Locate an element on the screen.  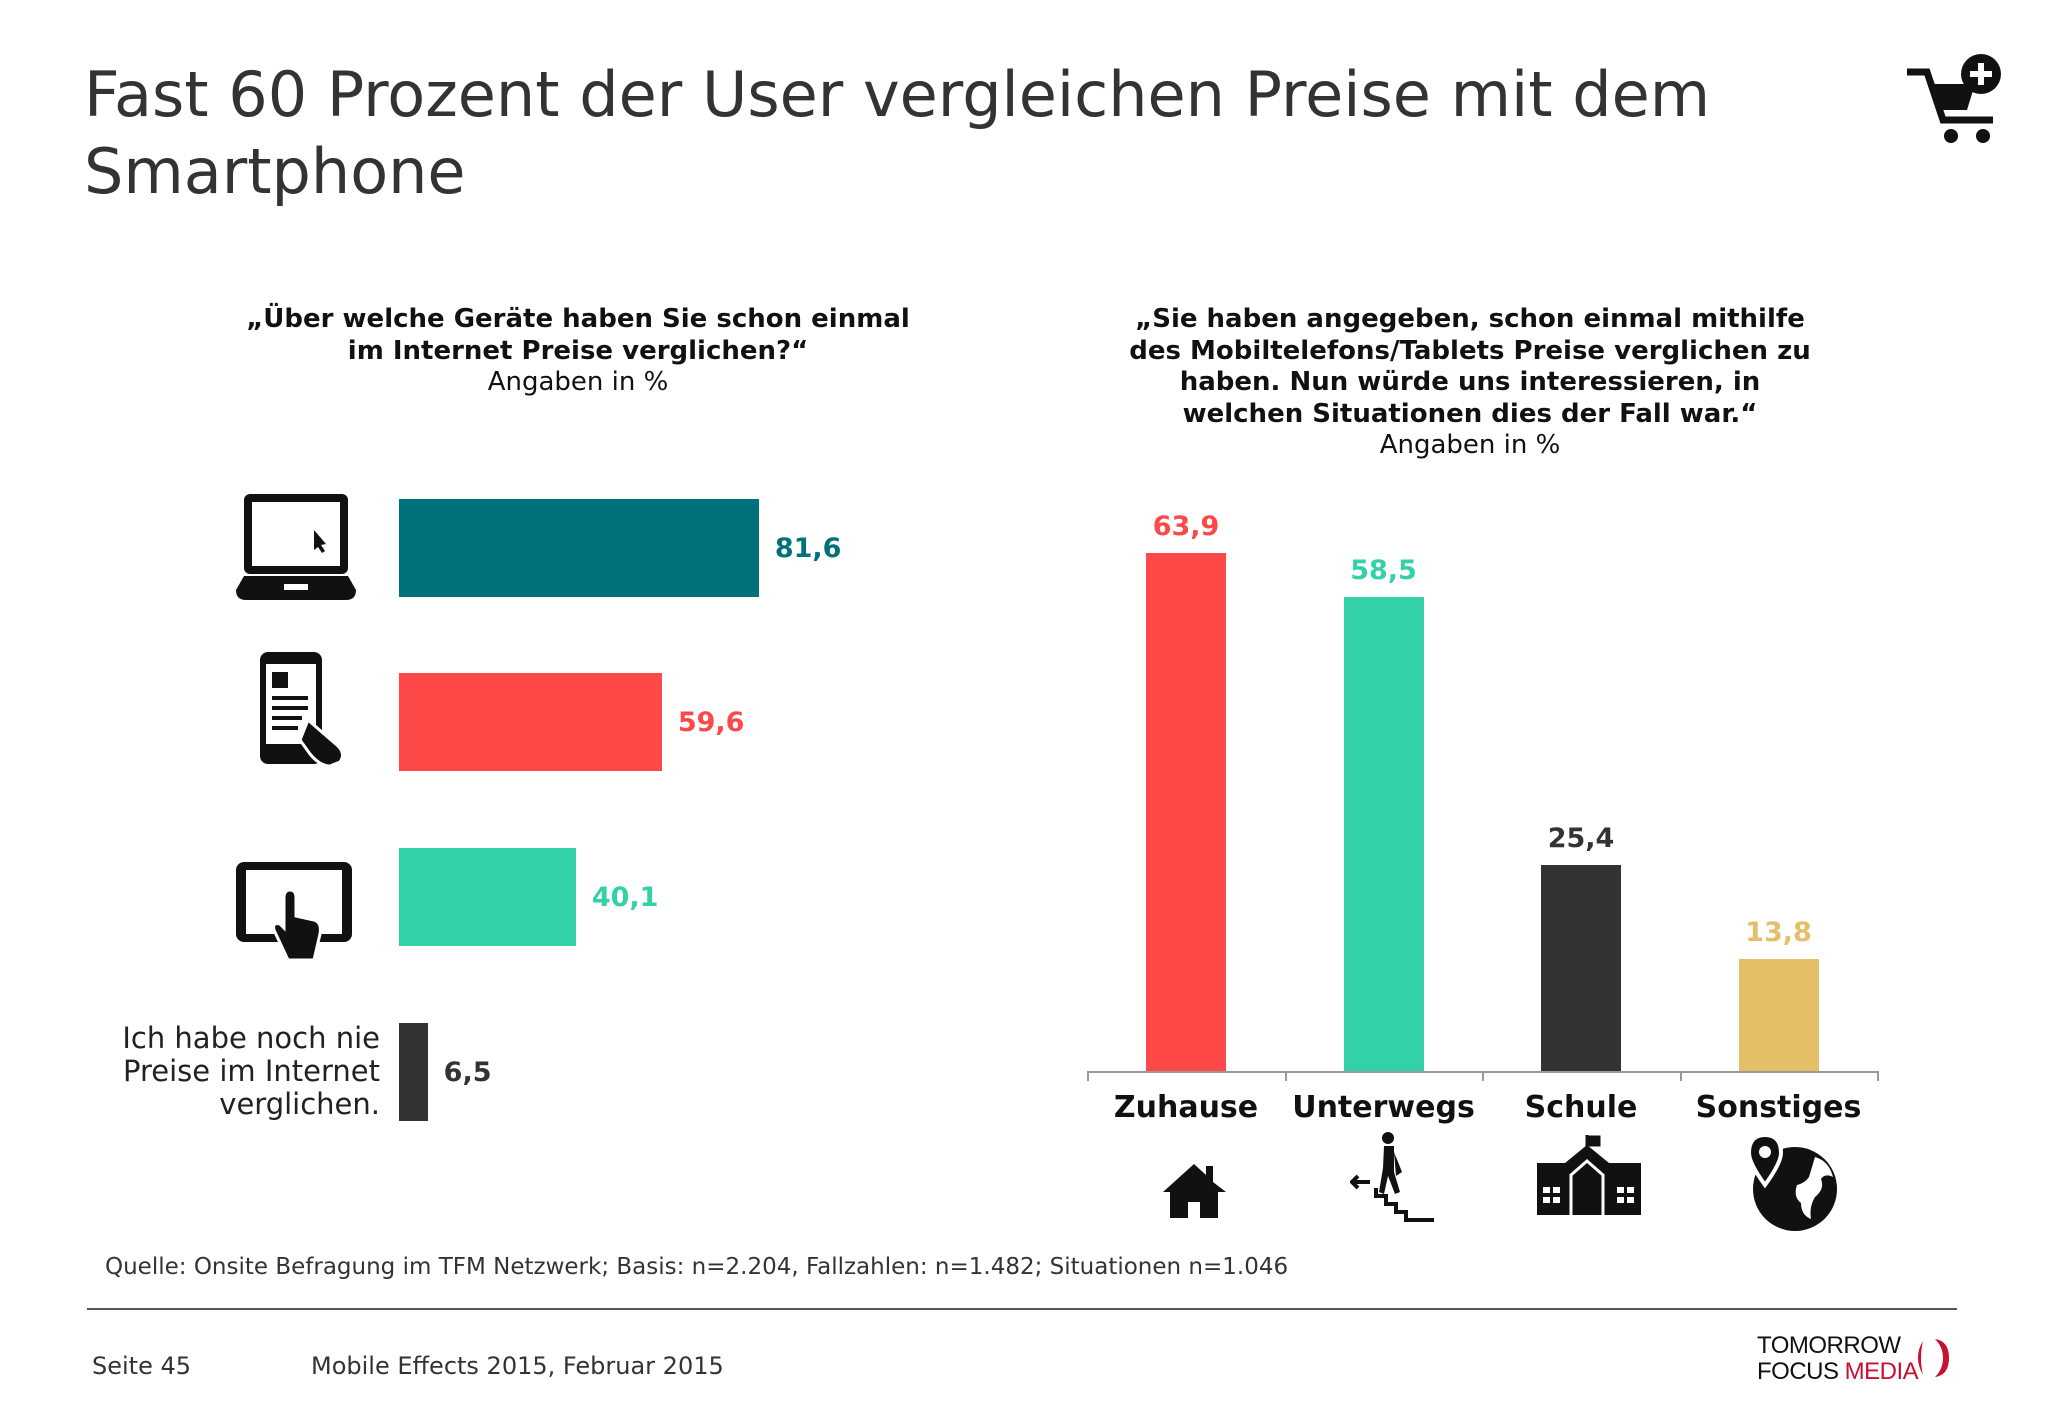
shopping-cart-plus-icon is located at coordinates (1954, 98).